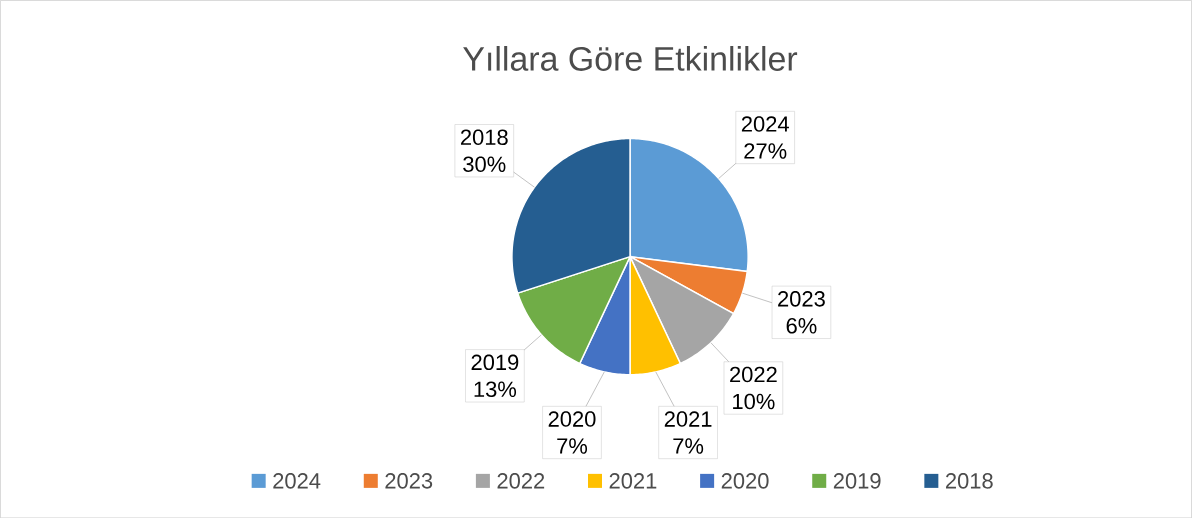  Describe the element at coordinates (801, 325) in the screenshot. I see `data-label: 6%` at that location.